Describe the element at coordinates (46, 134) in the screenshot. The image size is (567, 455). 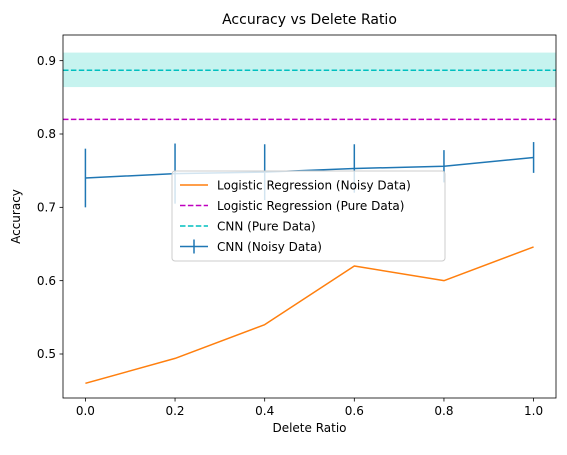
I see `y-tick-label-3: 0.8` at that location.